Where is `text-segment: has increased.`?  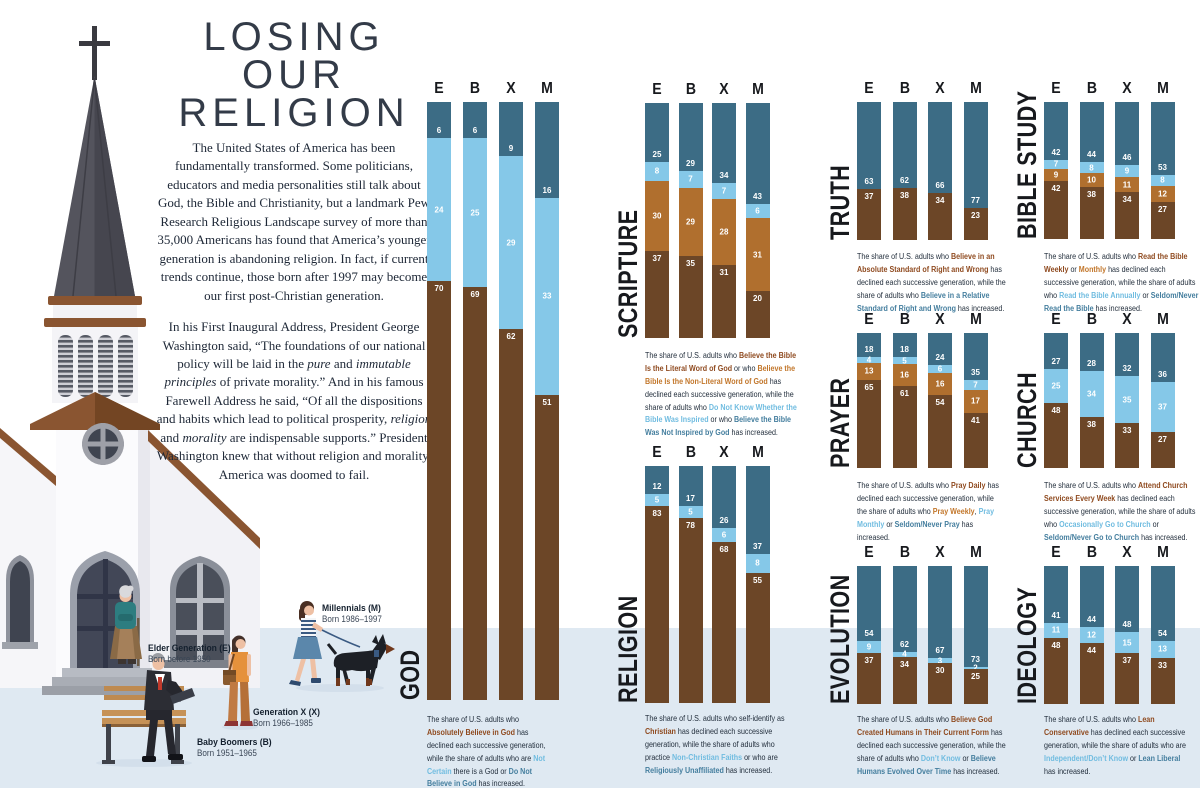 text-segment: has increased. is located at coordinates (1117, 307).